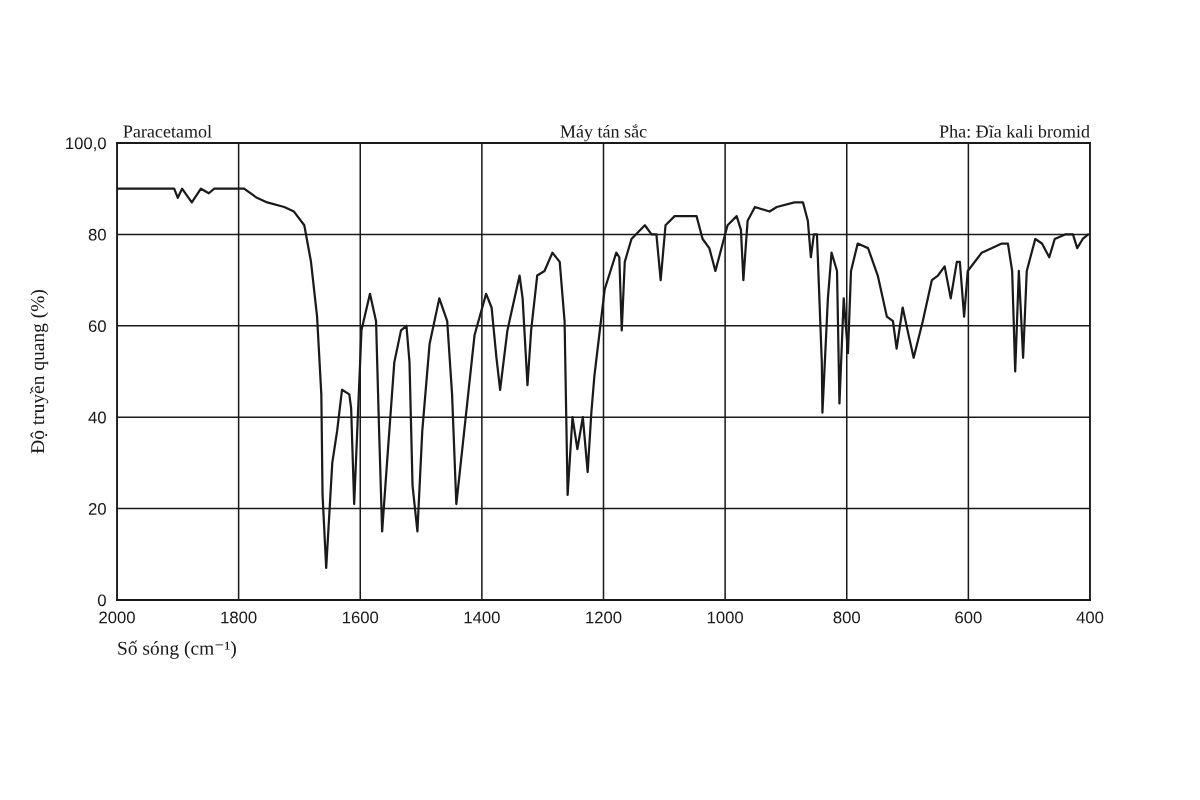  What do you see at coordinates (97, 417) in the screenshot?
I see `y-tick-label: 40` at bounding box center [97, 417].